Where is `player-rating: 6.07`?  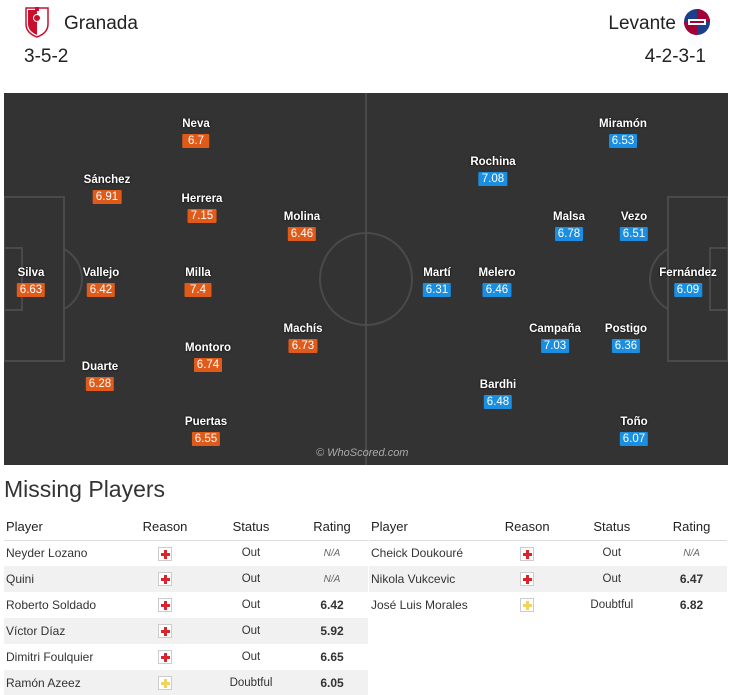 player-rating: 6.07 is located at coordinates (634, 439).